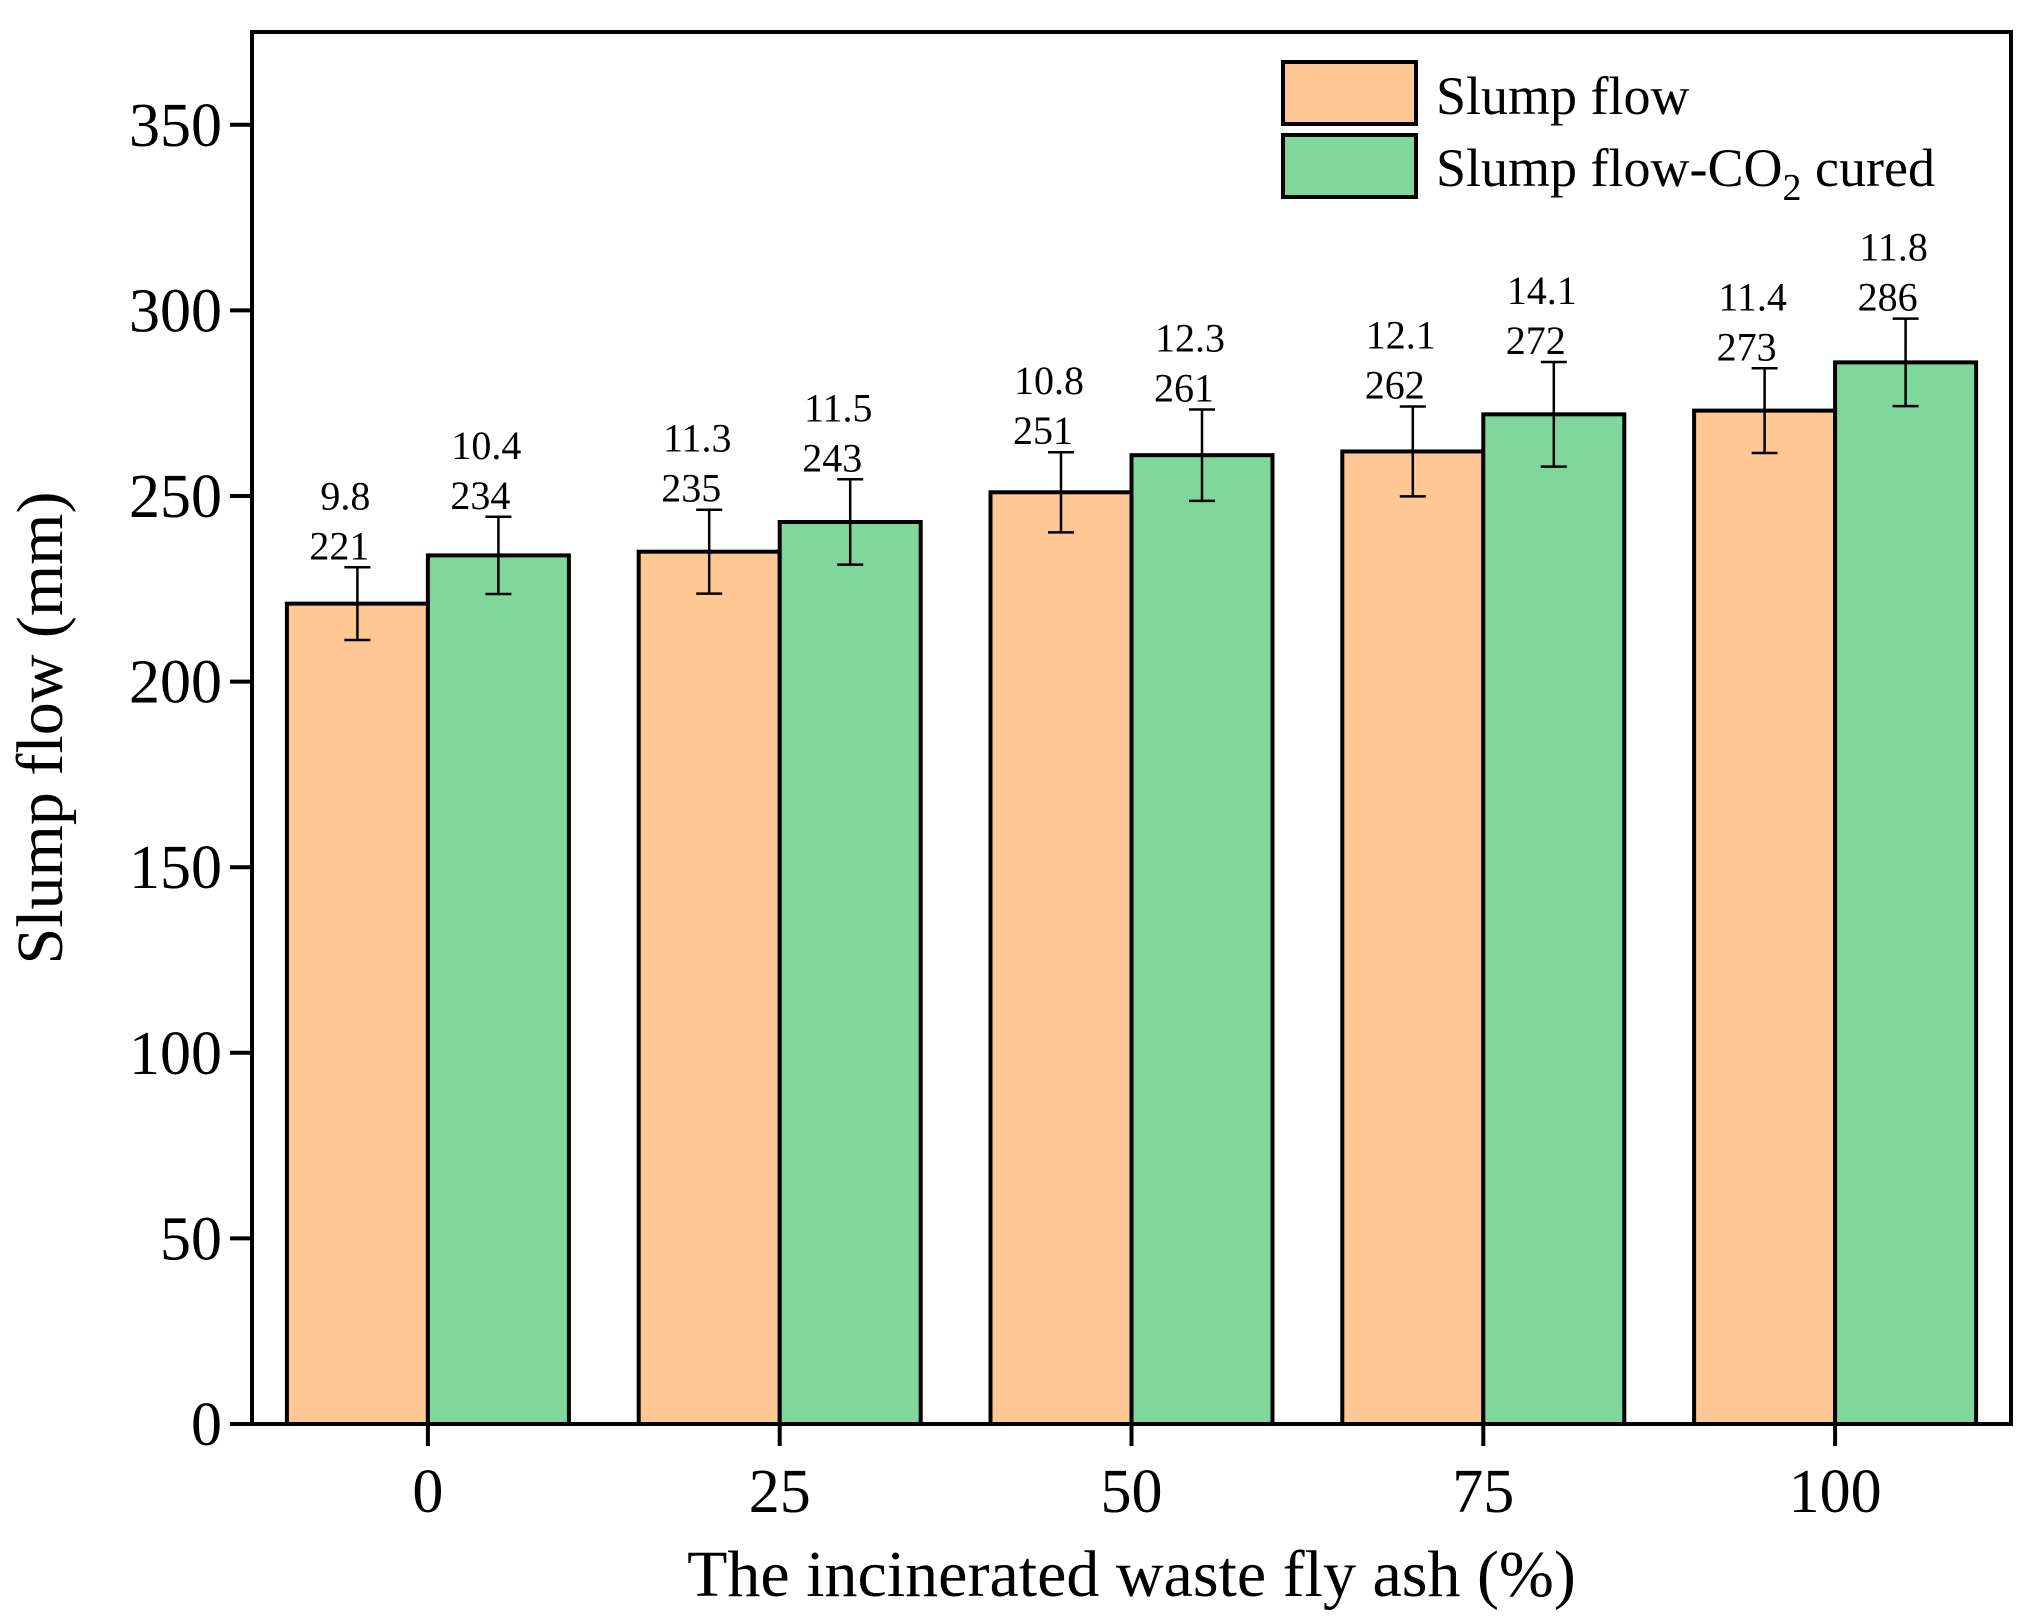  I want to click on value-label: 251, so click(1043, 430).